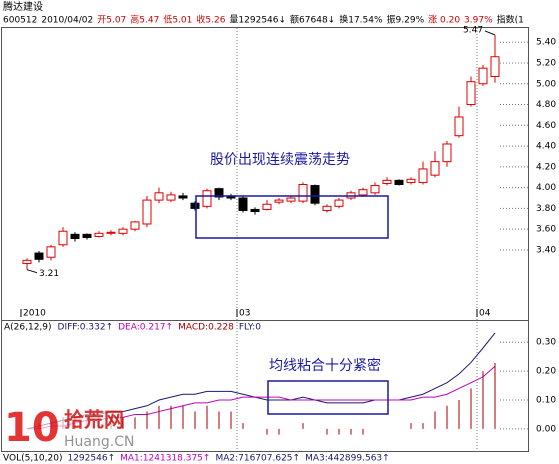 Image resolution: width=559 pixels, height=464 pixels. I want to click on legend-entry: DIFF:0.332↑, so click(86, 328).